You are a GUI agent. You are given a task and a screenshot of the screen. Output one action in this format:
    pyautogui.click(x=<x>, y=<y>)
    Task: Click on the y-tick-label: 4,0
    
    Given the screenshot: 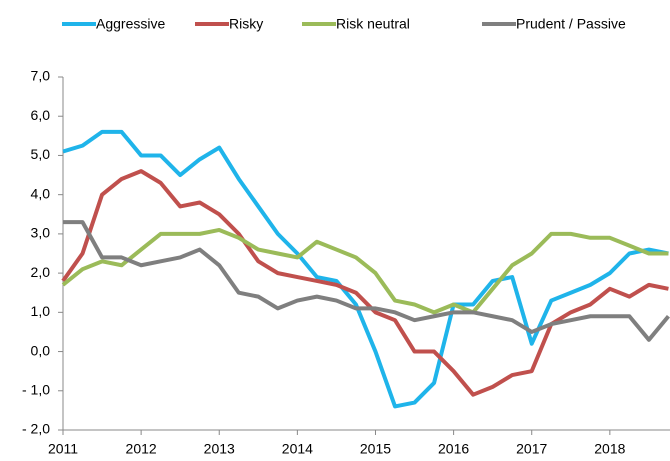 What is the action you would take?
    pyautogui.click(x=41, y=193)
    